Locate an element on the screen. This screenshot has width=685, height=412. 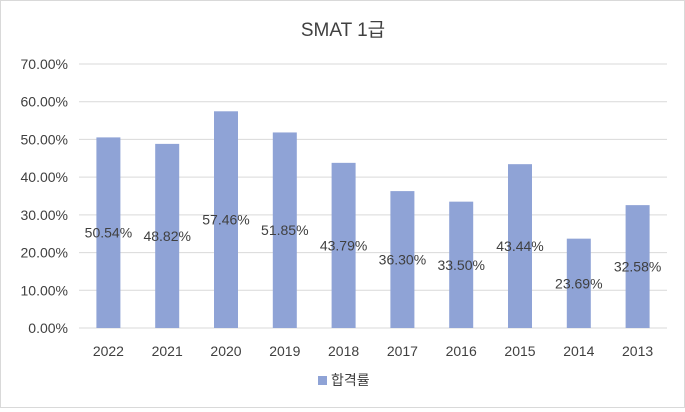
x-tick-label: 2020 is located at coordinates (225, 351).